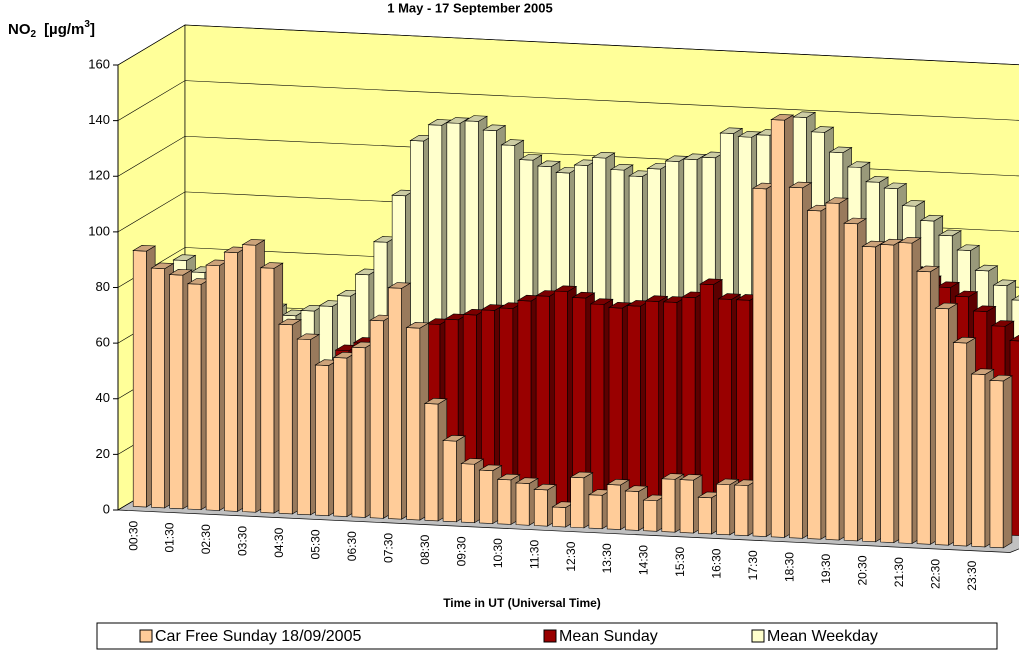 This screenshot has width=1019, height=652. Describe the element at coordinates (644, 560) in the screenshot. I see `x-tick-label: 14:30` at that location.